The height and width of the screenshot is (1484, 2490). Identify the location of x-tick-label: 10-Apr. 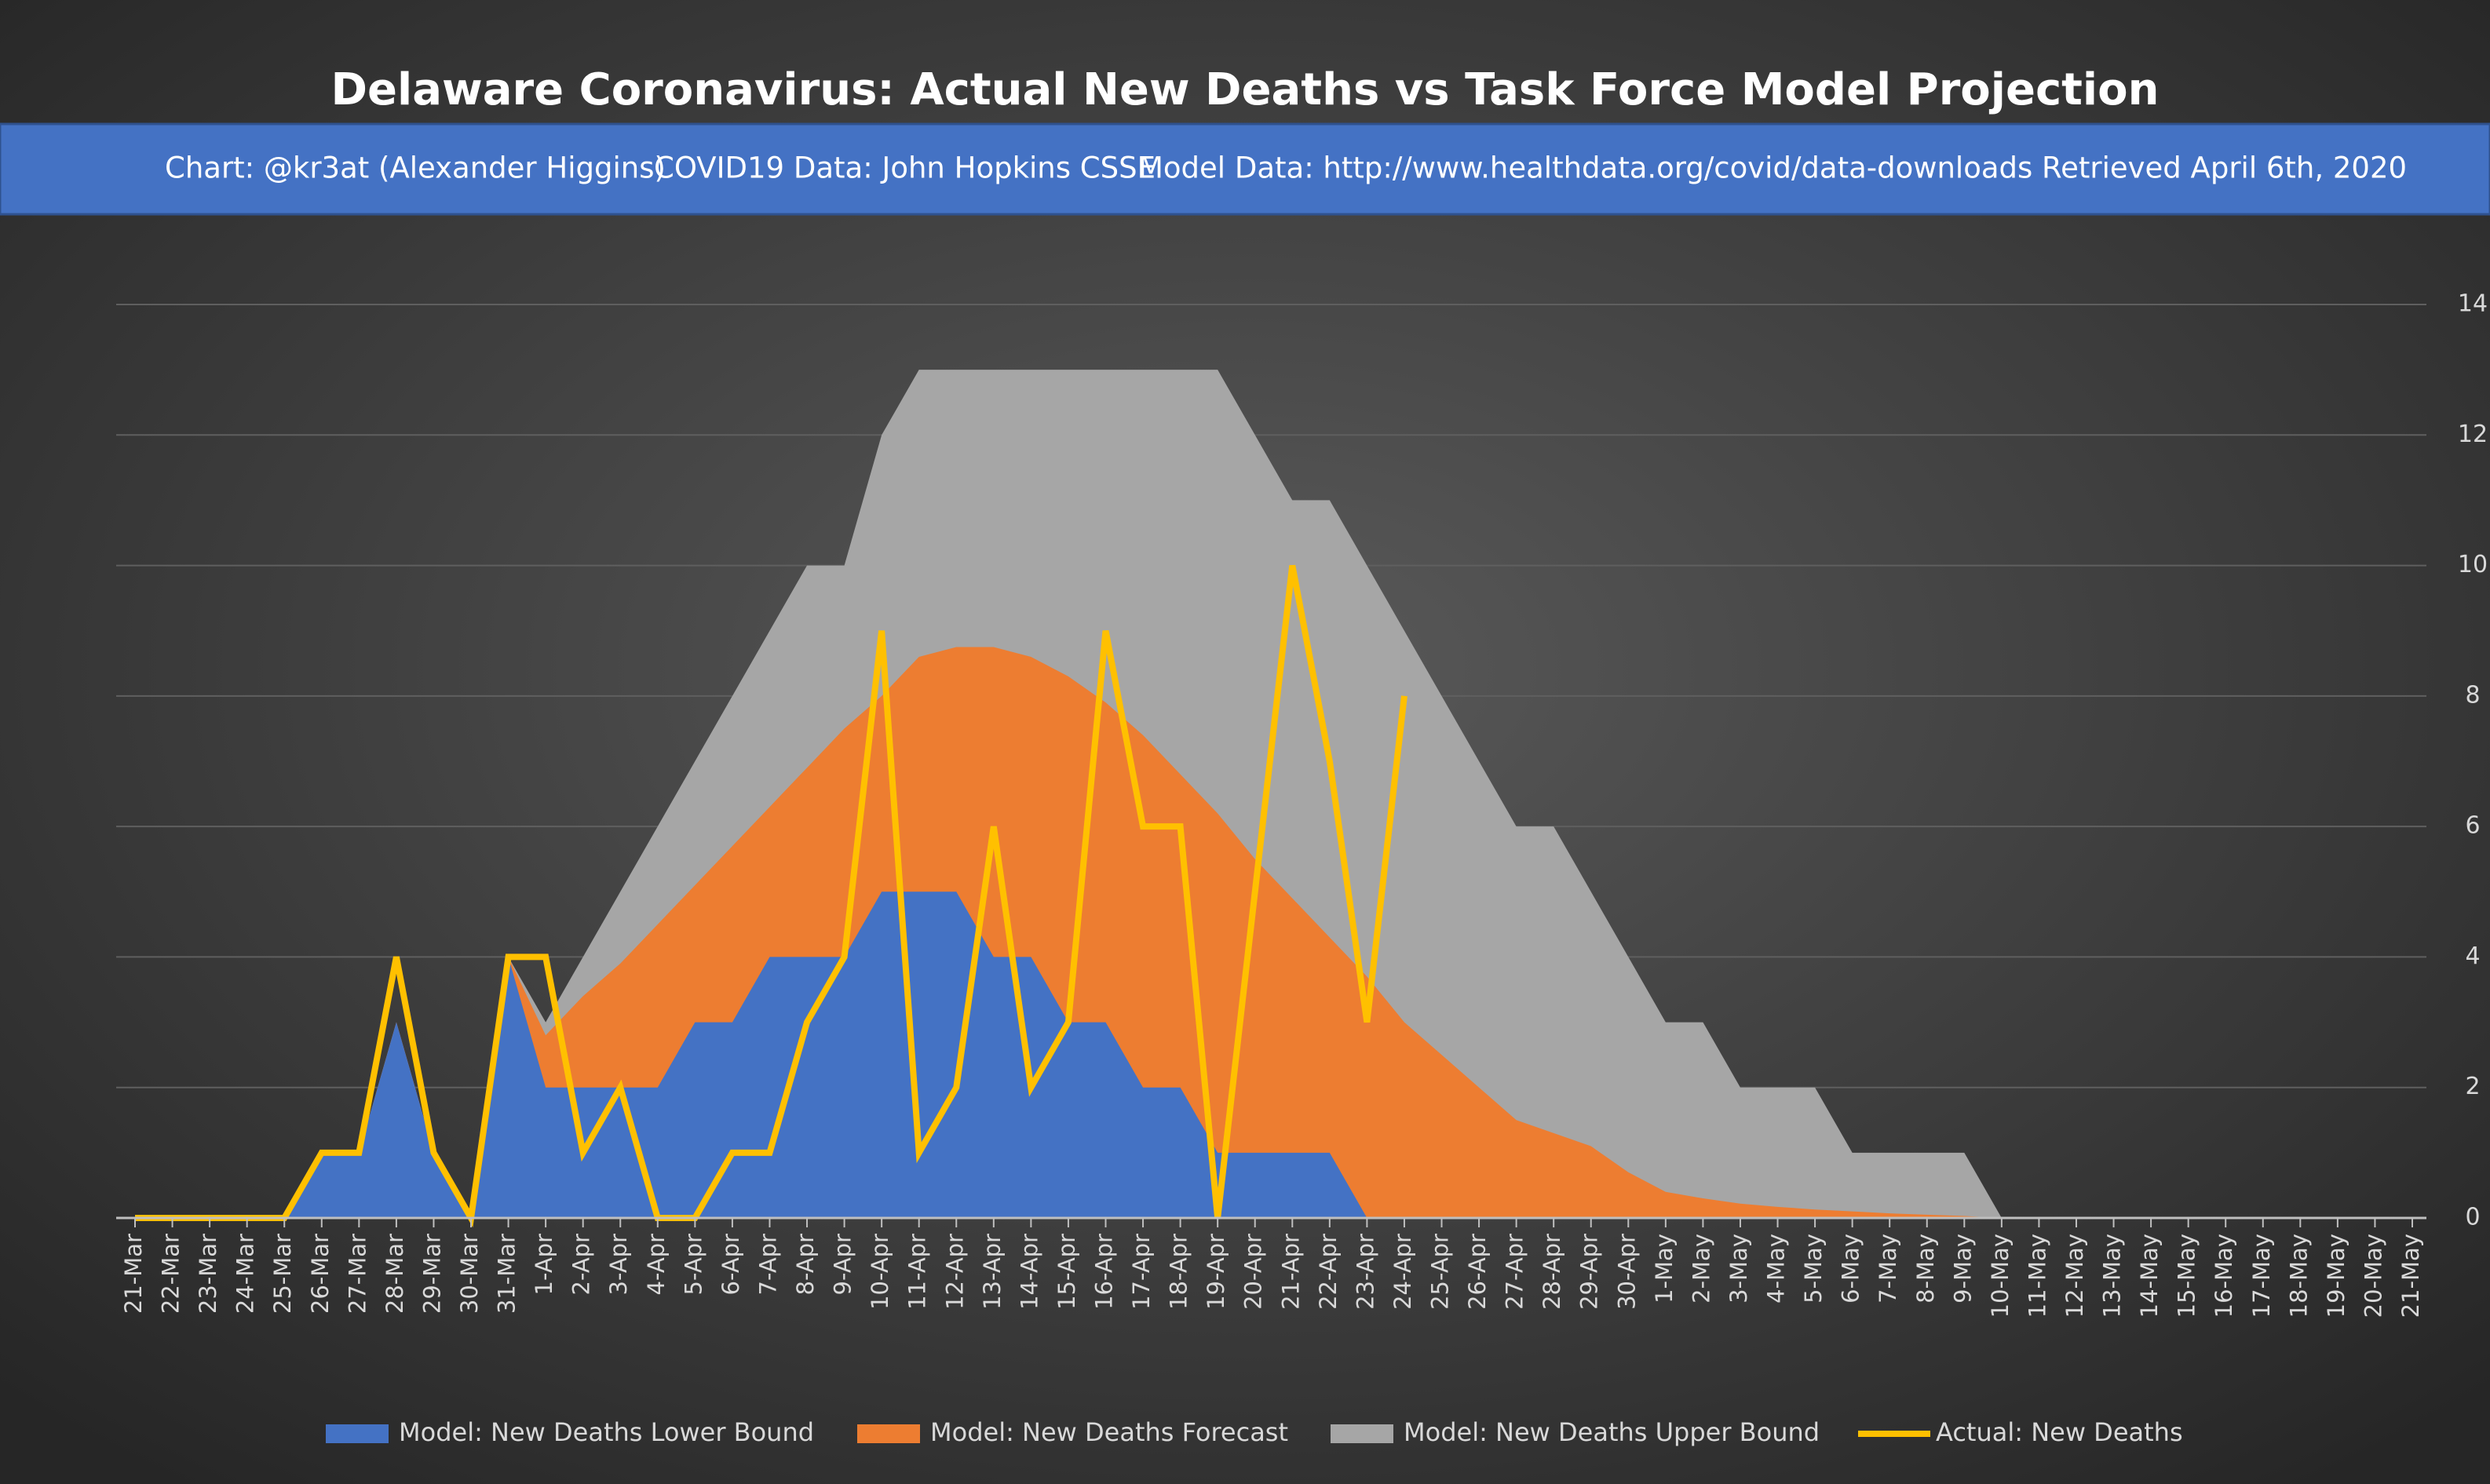
(880, 1272).